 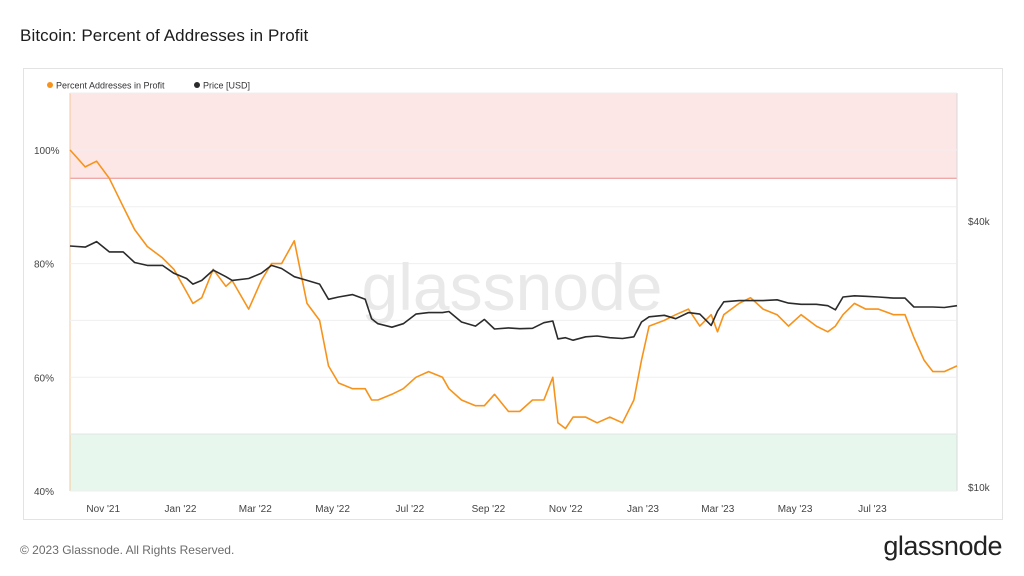 I want to click on x-tick-label: Mar '23, so click(x=717, y=509).